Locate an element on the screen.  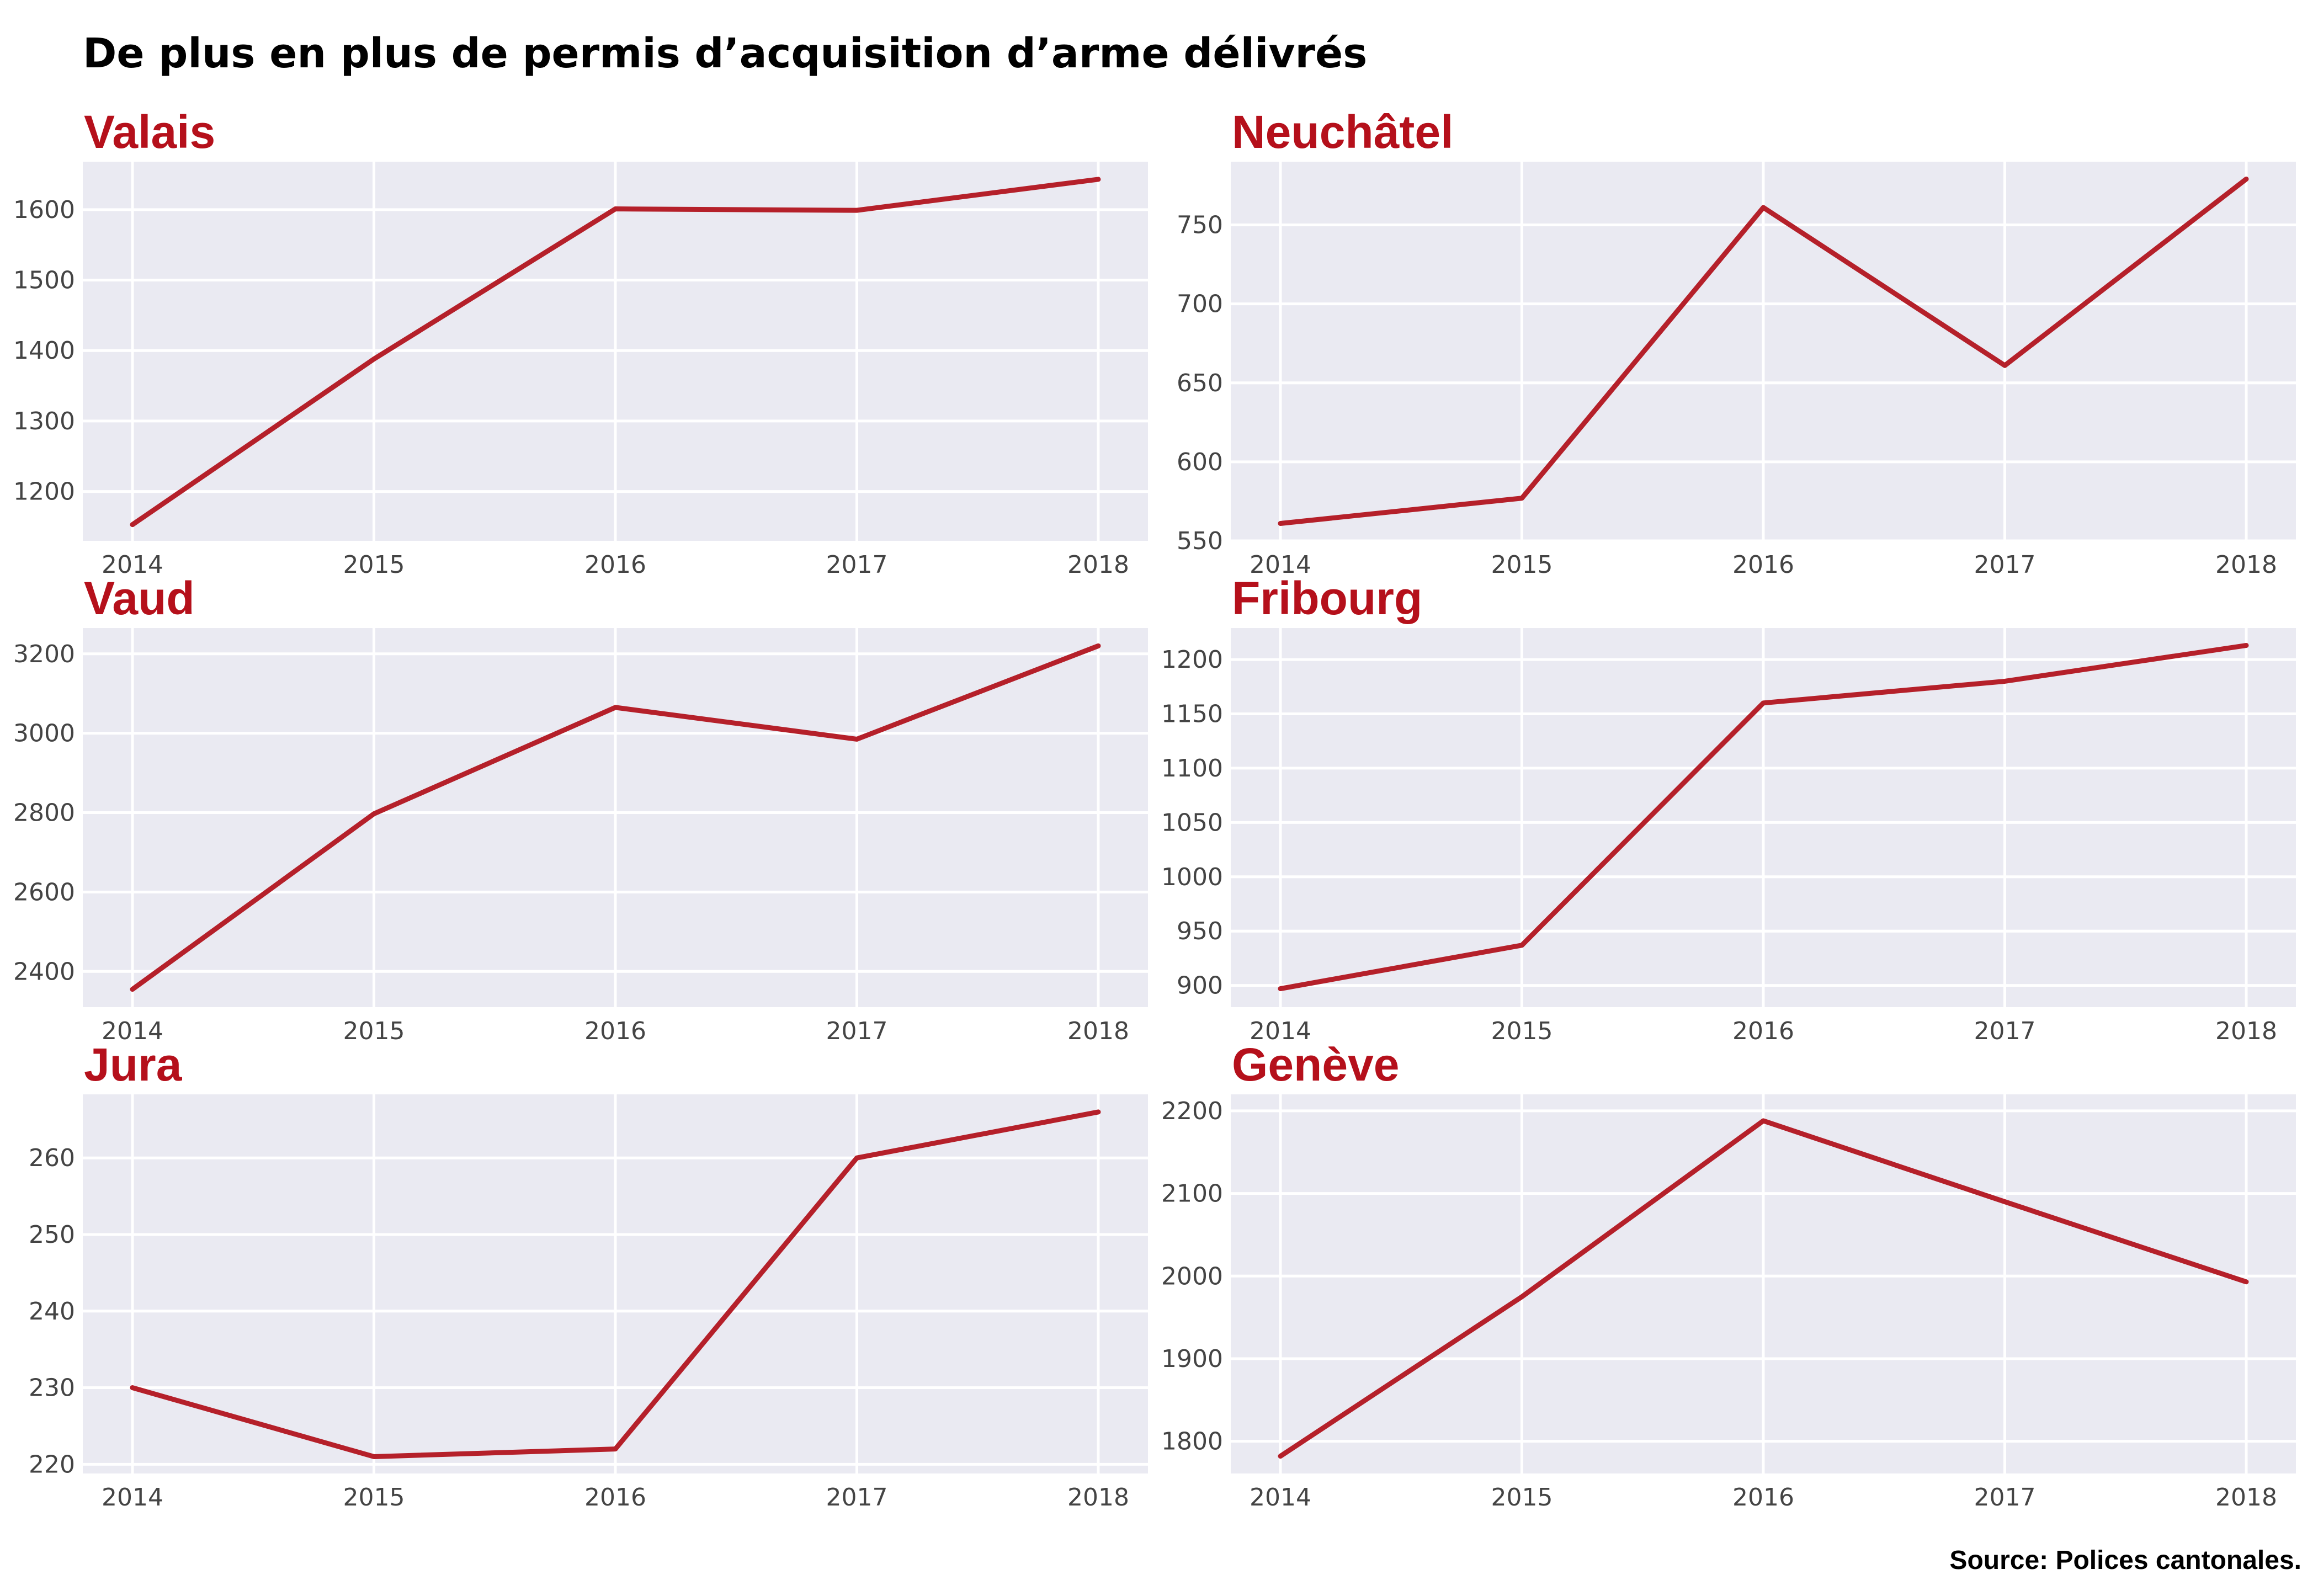
y-tick-label: 1300 is located at coordinates (44, 421).